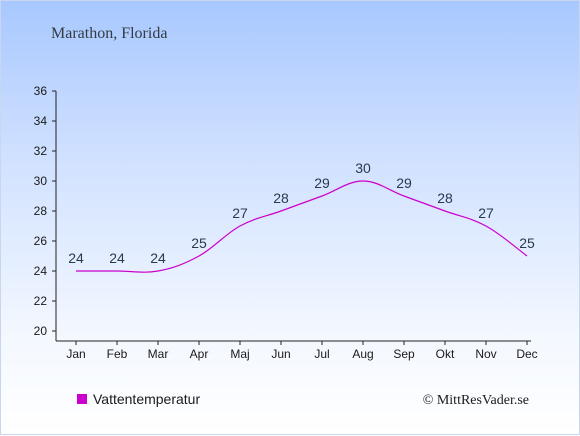 The height and width of the screenshot is (436, 580). What do you see at coordinates (297, 350) in the screenshot?
I see `x-axis: Jan Feb Mar Apr Maj Jun Jul Aug Sep Okt Nov Dec` at bounding box center [297, 350].